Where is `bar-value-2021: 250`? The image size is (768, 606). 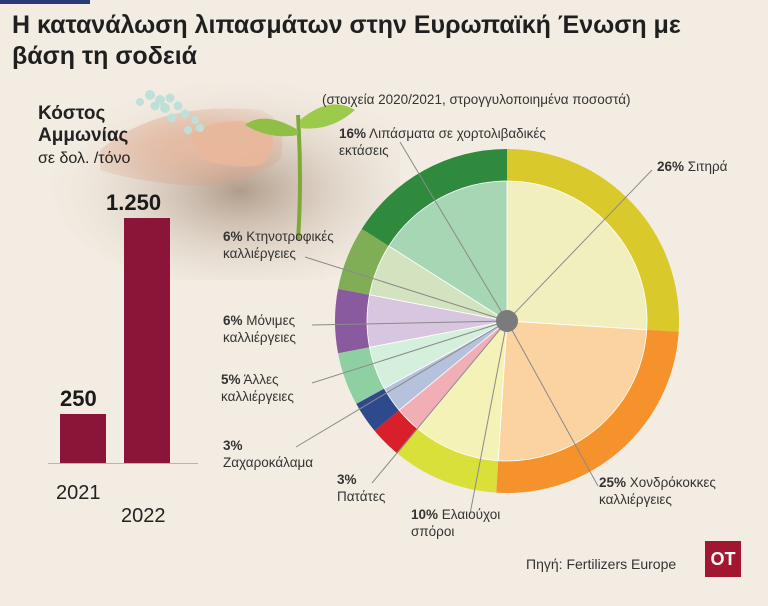
bar-value-2021: 250 is located at coordinates (78, 398).